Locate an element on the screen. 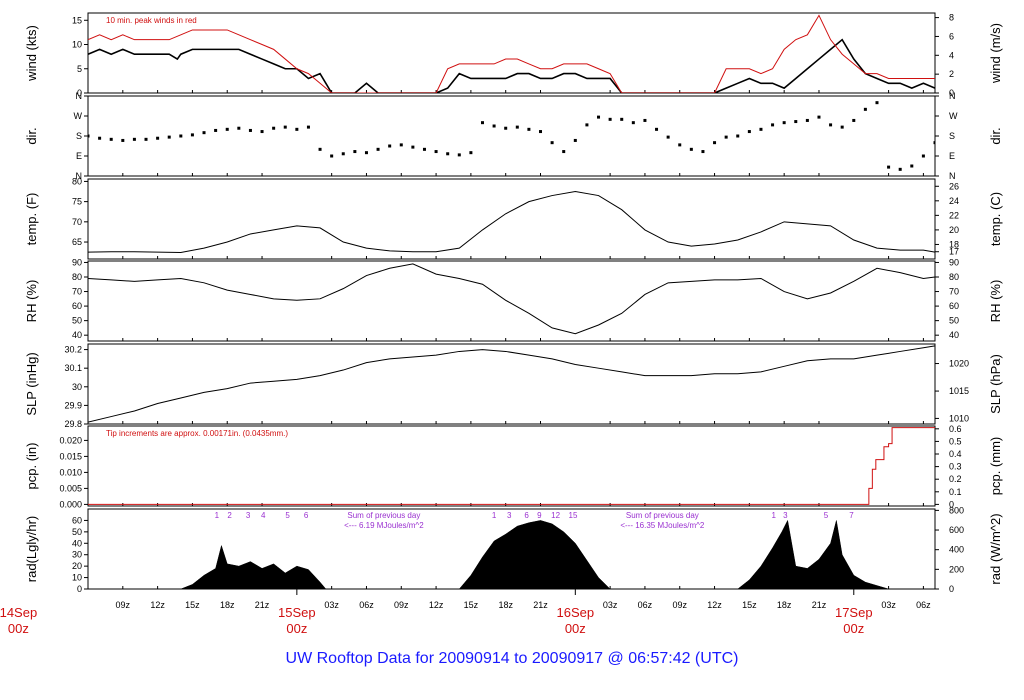 This screenshot has width=1024, height=700. radiation-hour-mark: 6 is located at coordinates (306, 515).